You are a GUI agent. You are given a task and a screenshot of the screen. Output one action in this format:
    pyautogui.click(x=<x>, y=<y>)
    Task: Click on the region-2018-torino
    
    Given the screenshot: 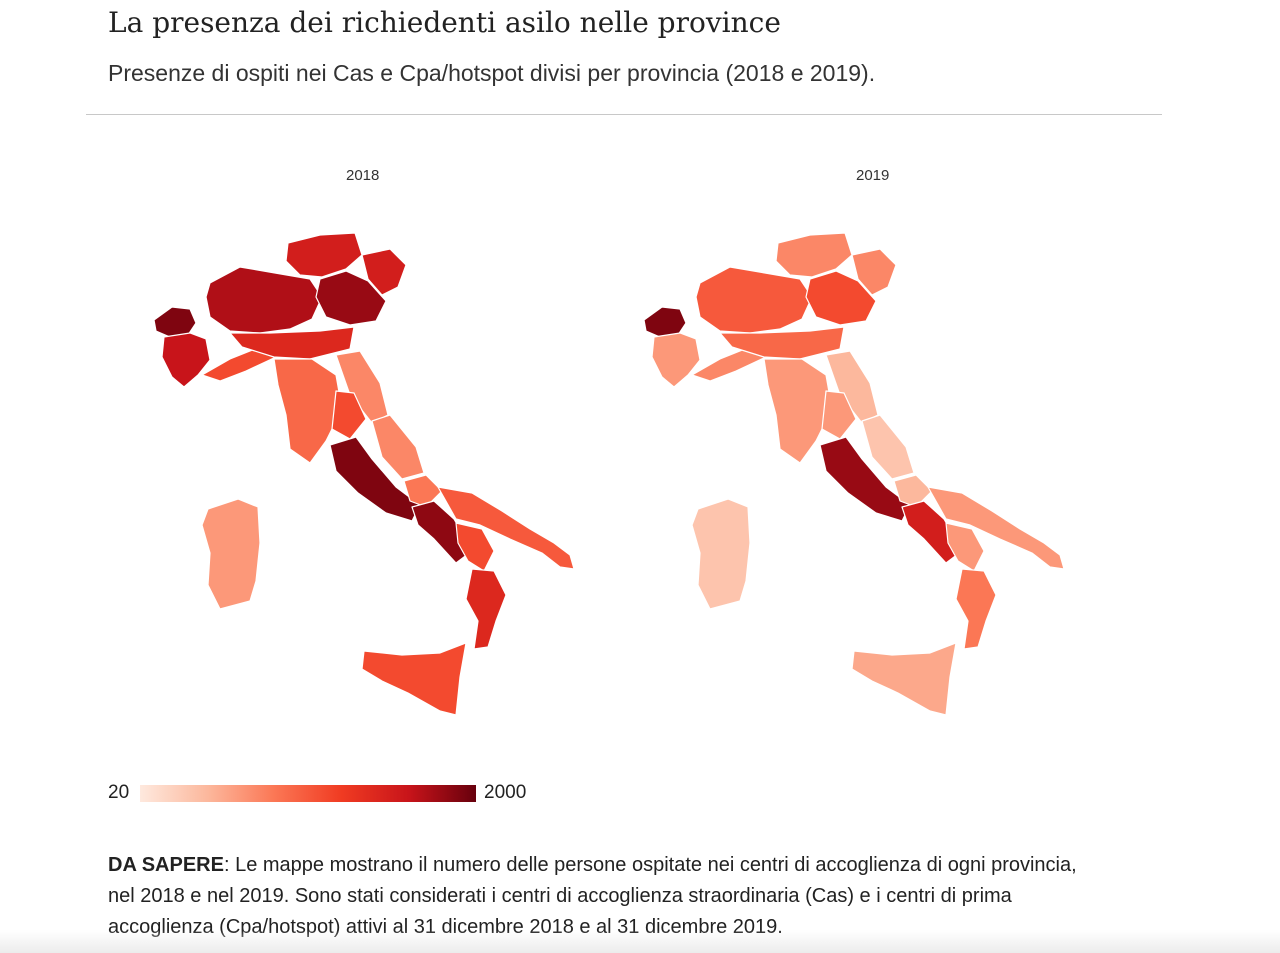 What is the action you would take?
    pyautogui.click(x=186, y=360)
    